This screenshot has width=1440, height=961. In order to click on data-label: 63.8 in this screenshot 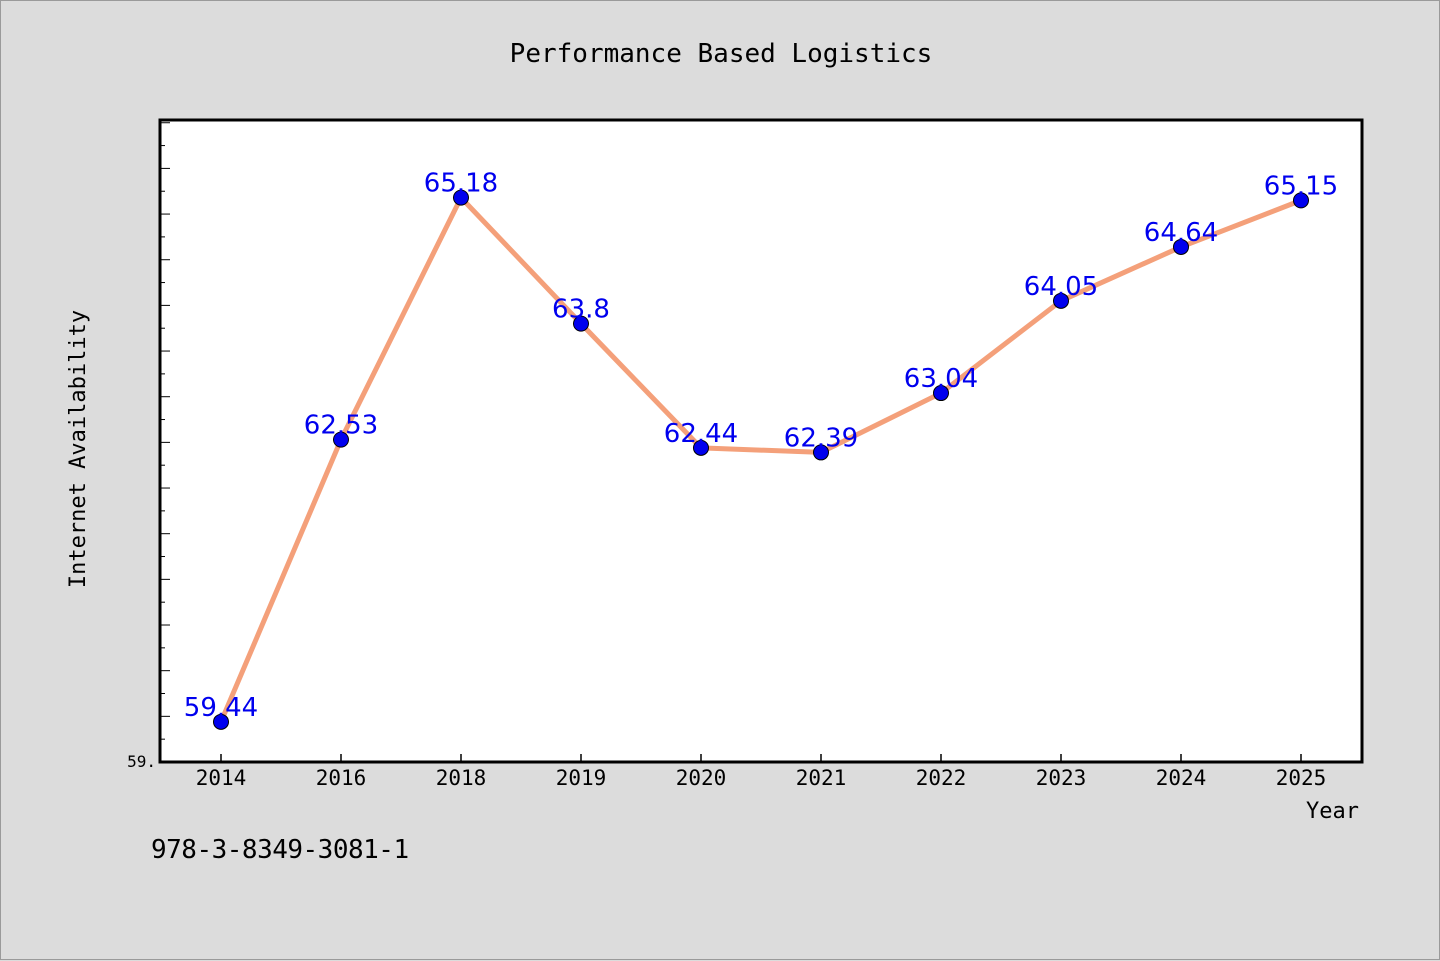, I will do `click(581, 310)`.